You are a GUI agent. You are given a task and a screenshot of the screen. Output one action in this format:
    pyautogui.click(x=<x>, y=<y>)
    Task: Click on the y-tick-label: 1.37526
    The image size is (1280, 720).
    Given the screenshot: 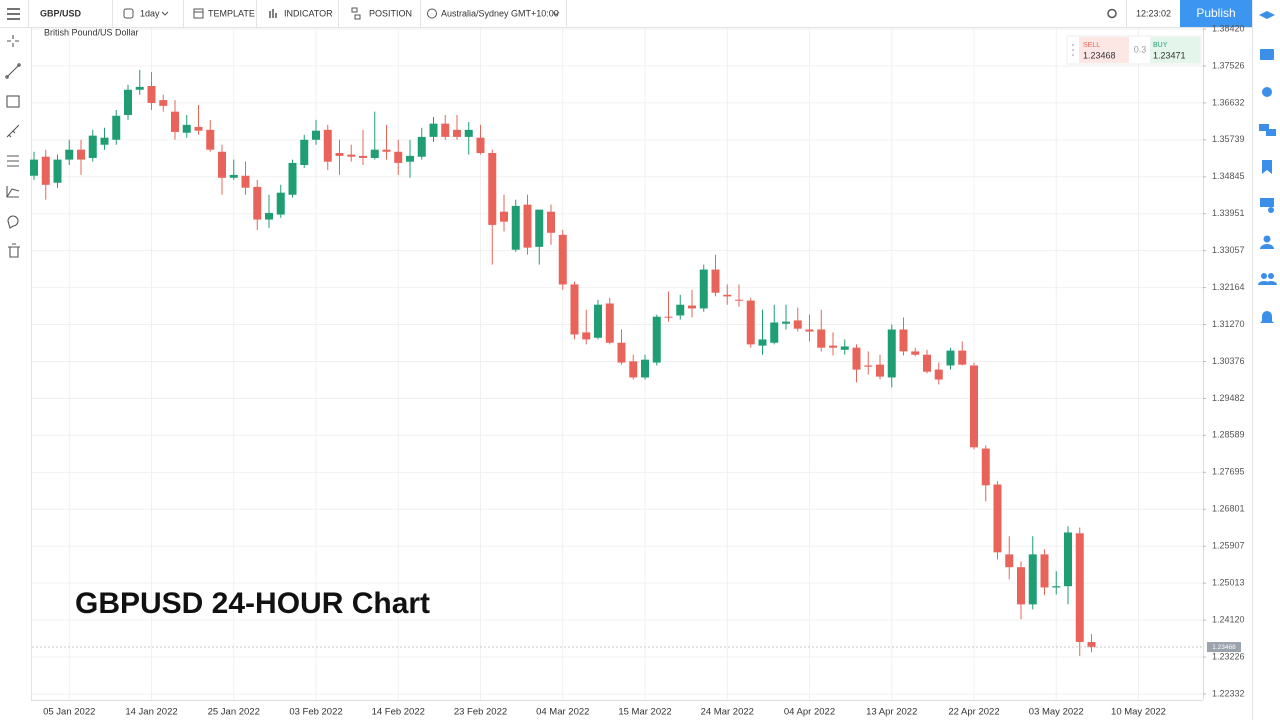 What is the action you would take?
    pyautogui.click(x=1228, y=65)
    